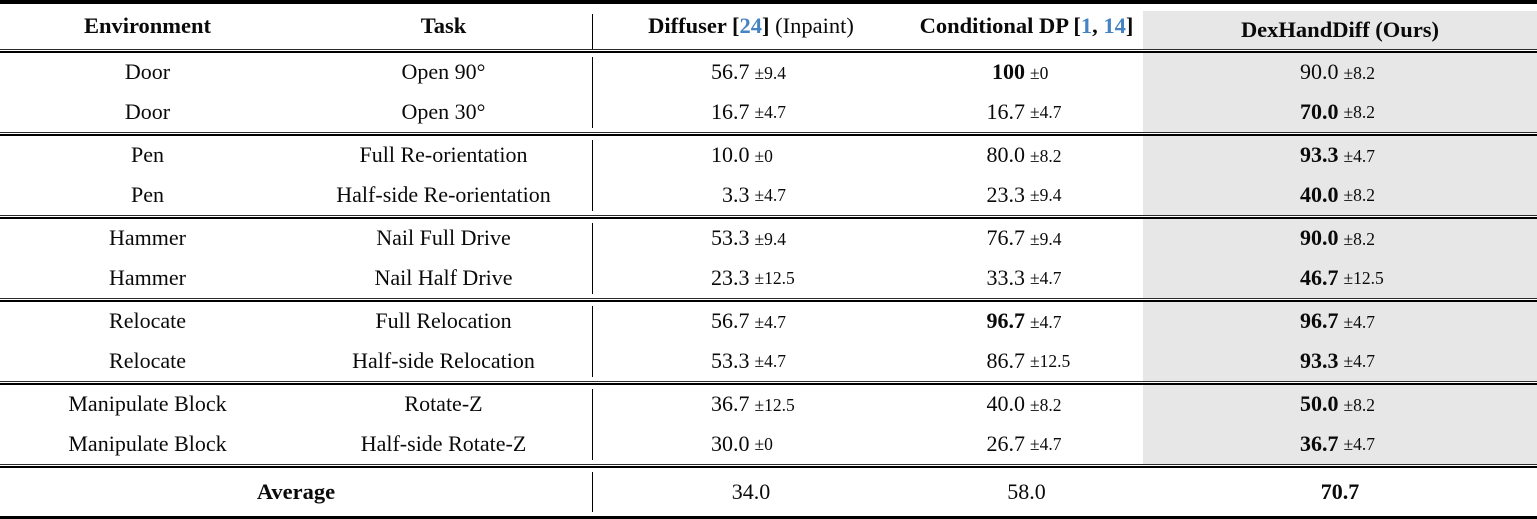 This screenshot has height=519, width=1537. I want to click on cdp-value-cell: 33.3 ±4.7, so click(1026, 278).